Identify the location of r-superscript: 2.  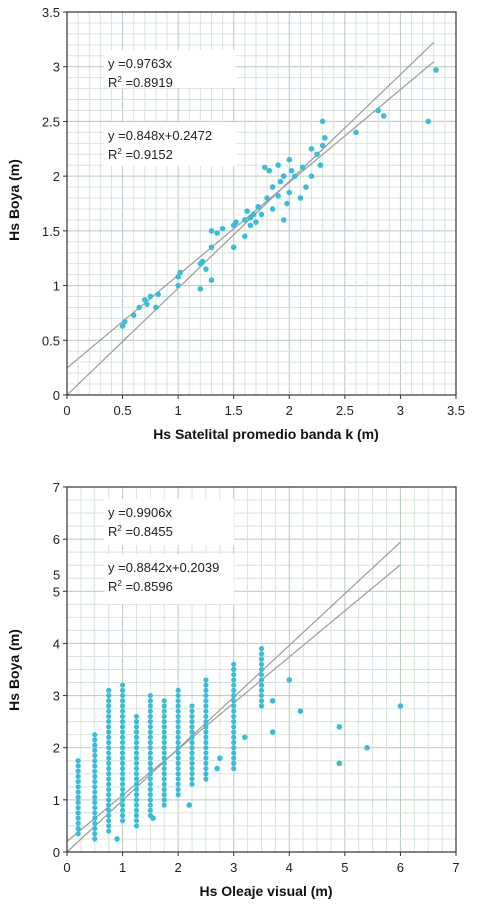
(119, 583).